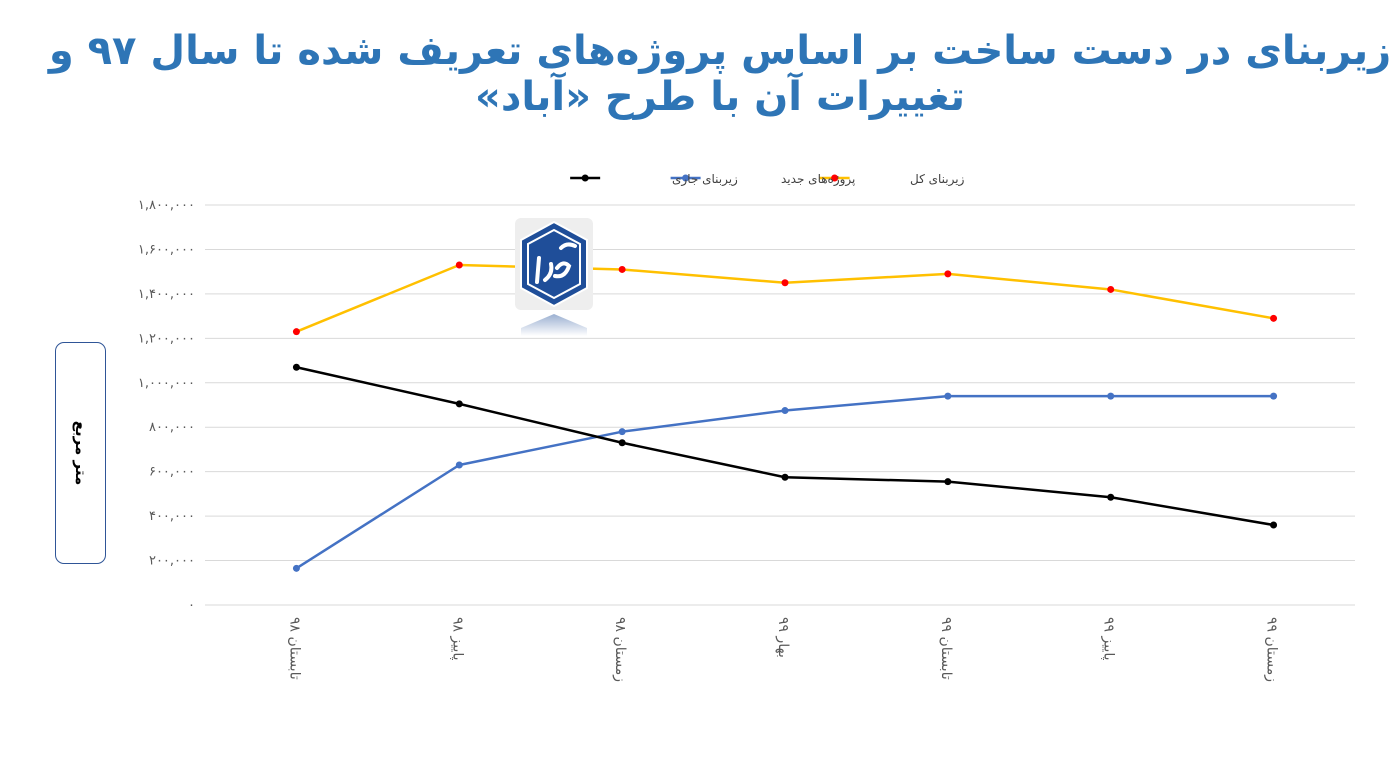 Image resolution: width=1397 pixels, height=779 pixels. Describe the element at coordinates (166, 383) in the screenshot. I see `y-tick-label: ۱,۰۰۰,۰۰۰` at that location.